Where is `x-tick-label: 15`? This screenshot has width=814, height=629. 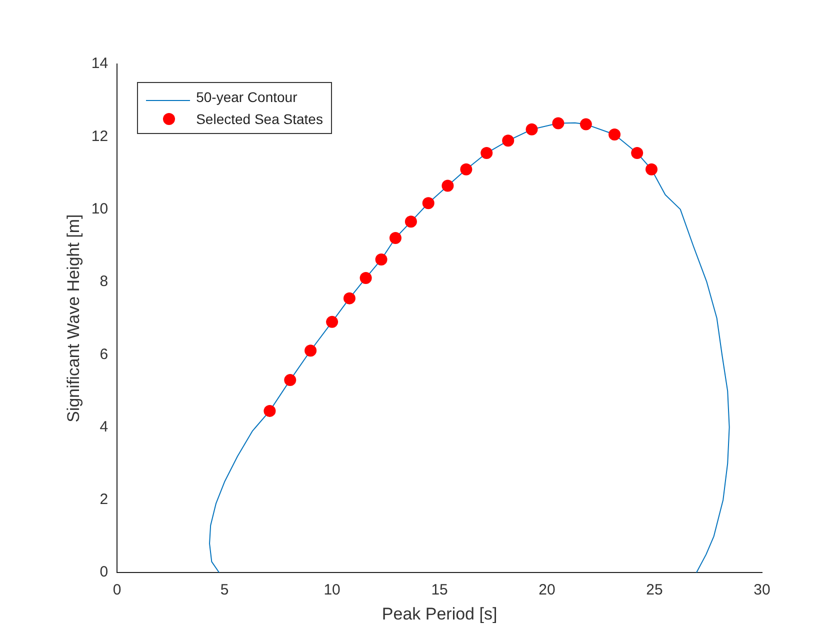
x-tick-label: 15 is located at coordinates (439, 590).